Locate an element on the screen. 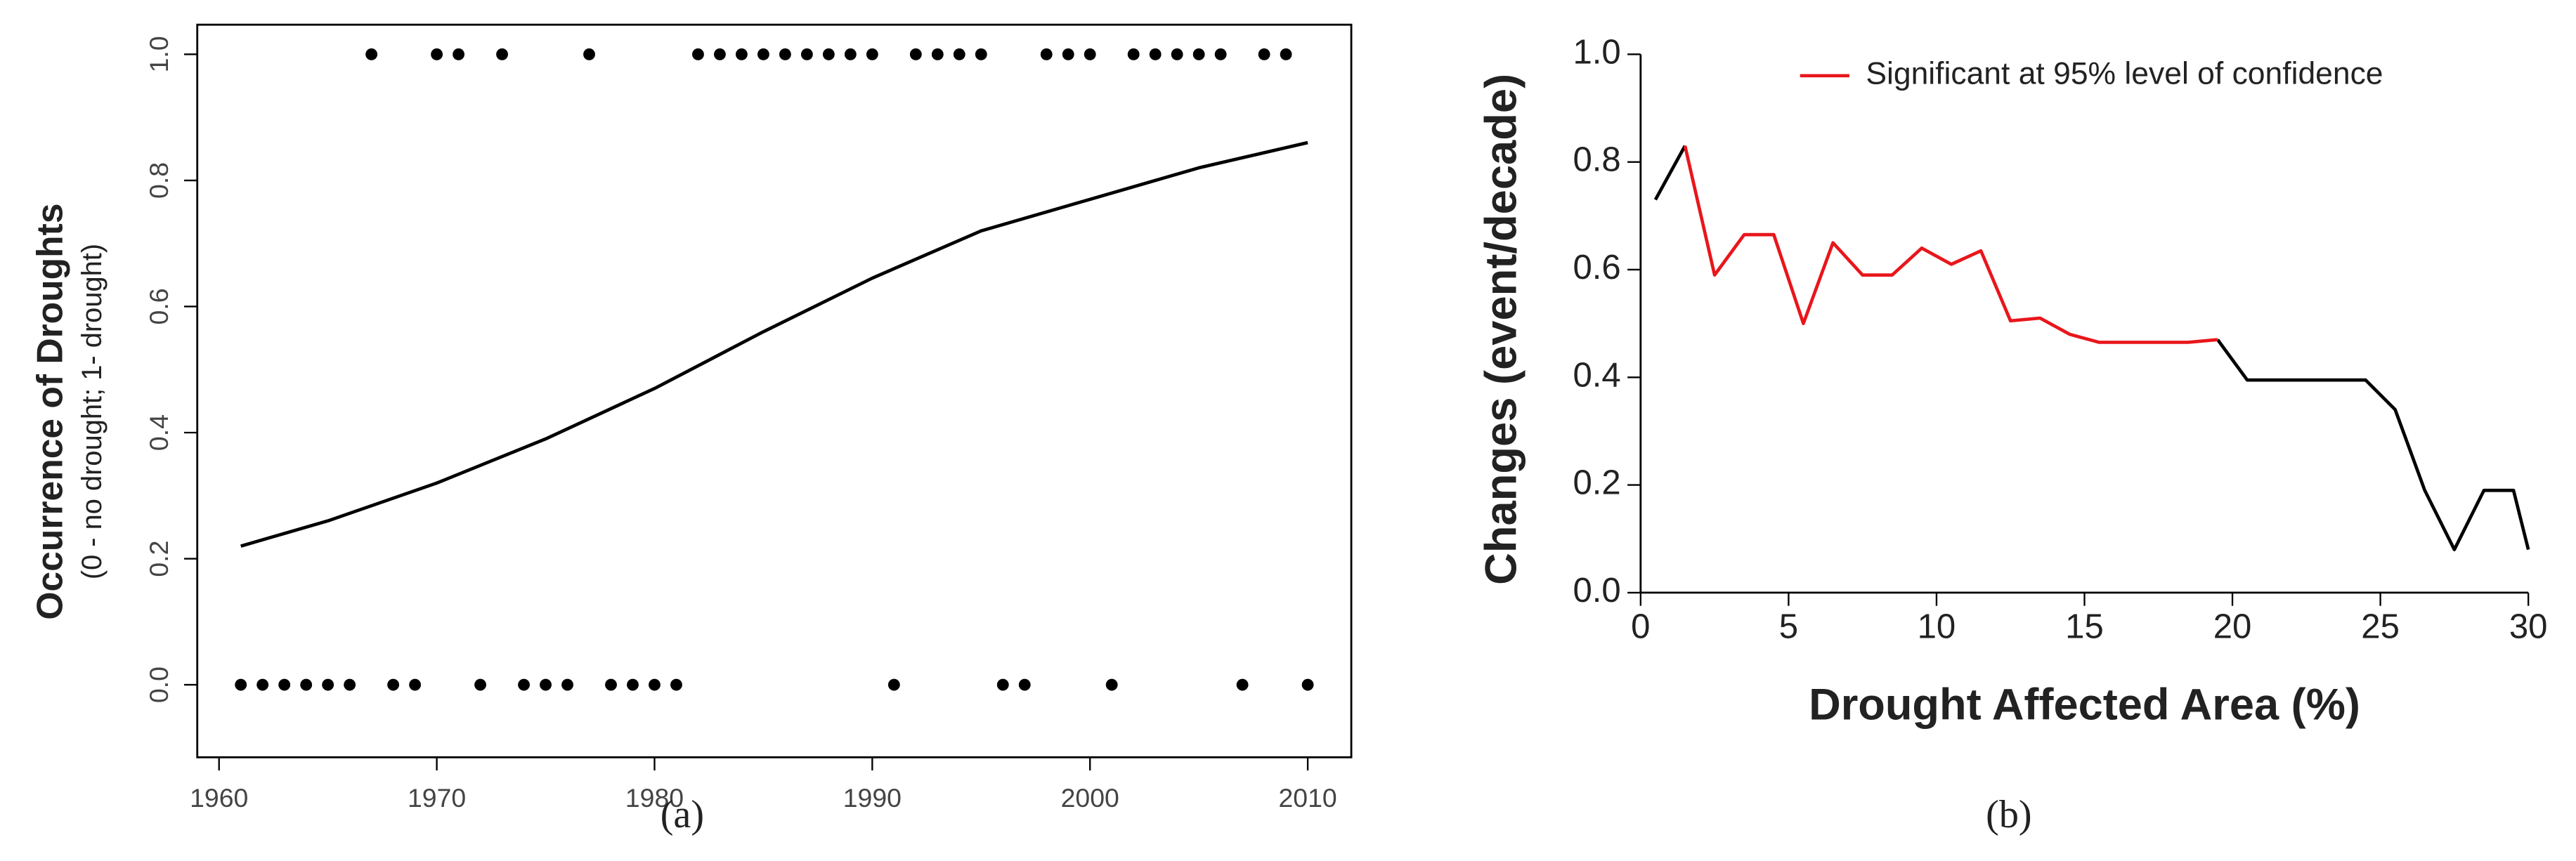 Image resolution: width=2576 pixels, height=861 pixels. legend-label: Significant at 95% level of confidence is located at coordinates (2124, 74).